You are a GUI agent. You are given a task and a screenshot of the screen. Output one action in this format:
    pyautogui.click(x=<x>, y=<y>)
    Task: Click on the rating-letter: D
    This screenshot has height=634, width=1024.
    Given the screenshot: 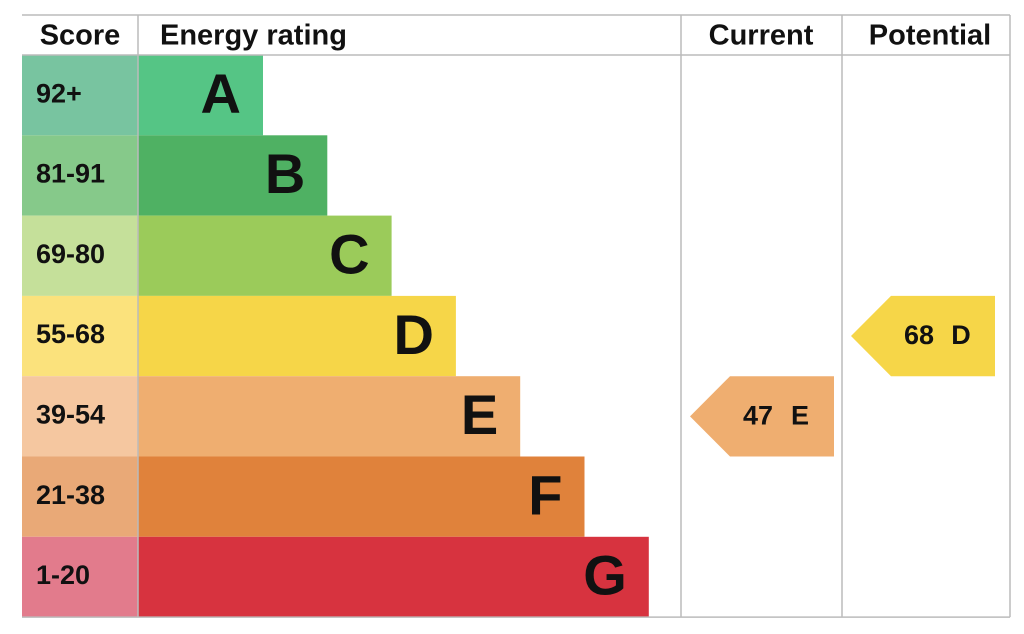 What is the action you would take?
    pyautogui.click(x=413, y=334)
    